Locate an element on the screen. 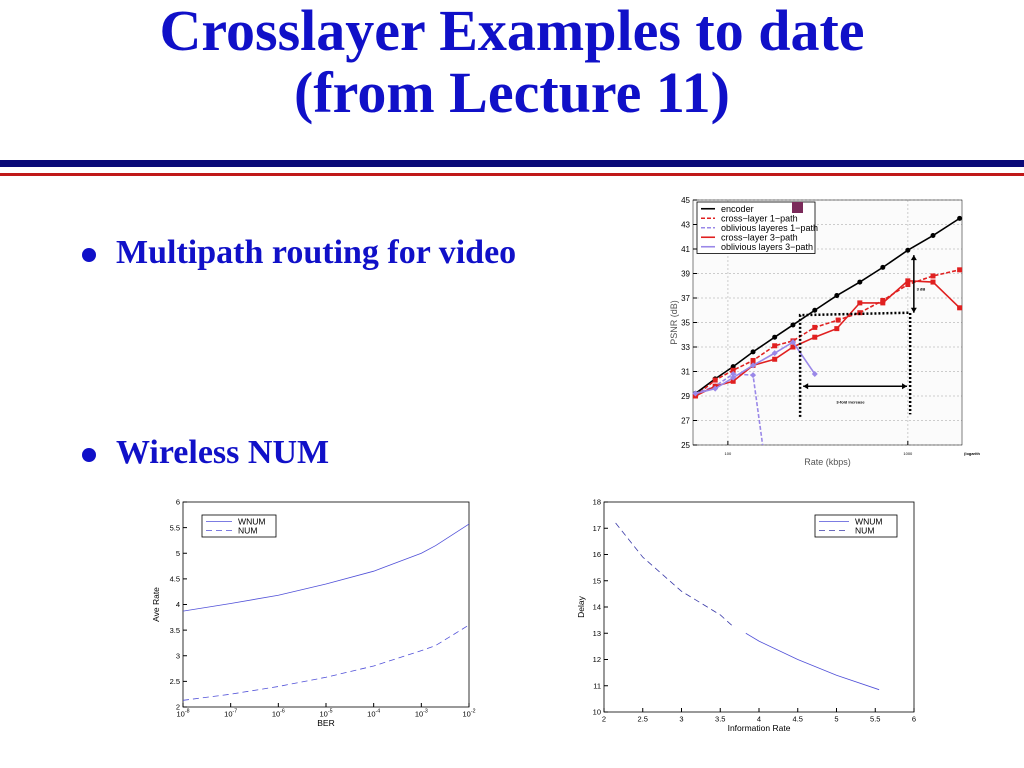 The image size is (1024, 768). x-tick-label: 10⁻⁸ is located at coordinates (182, 714).